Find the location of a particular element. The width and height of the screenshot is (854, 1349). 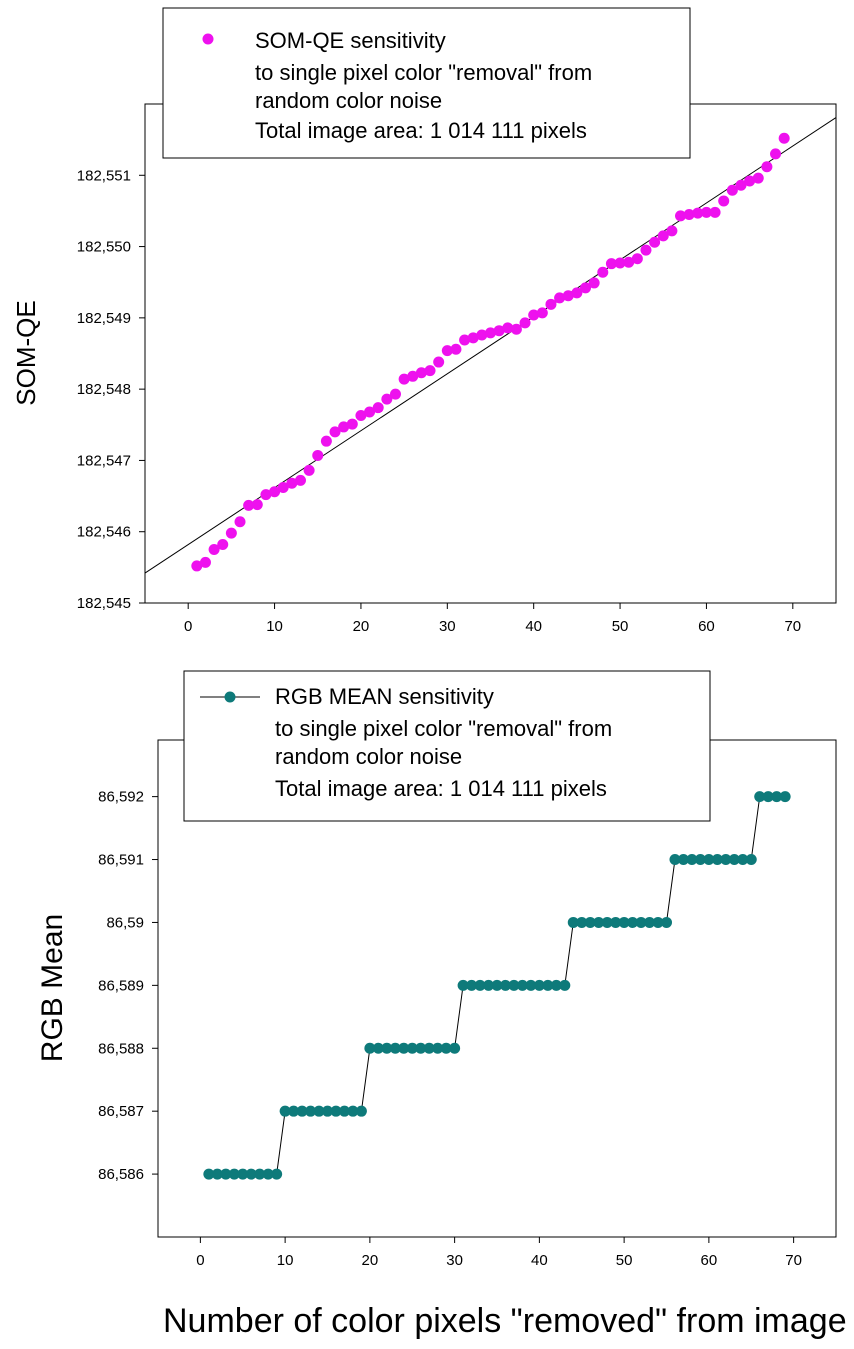

rgb-mean-x-tick-label: 70 is located at coordinates (793, 1260).